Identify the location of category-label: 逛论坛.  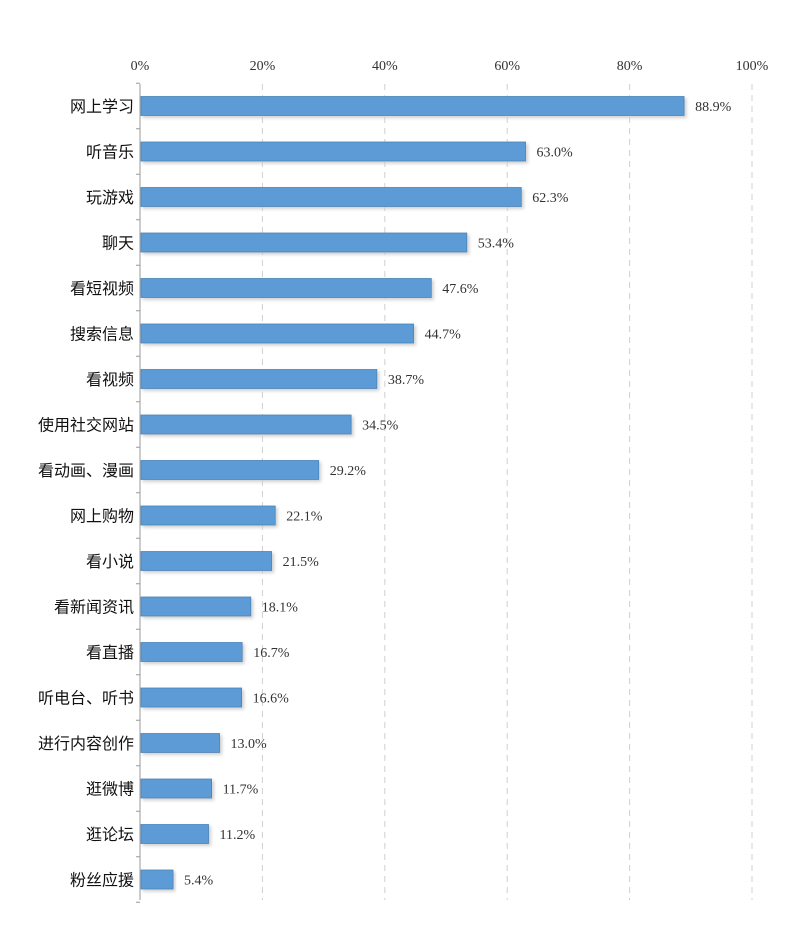
(110, 834).